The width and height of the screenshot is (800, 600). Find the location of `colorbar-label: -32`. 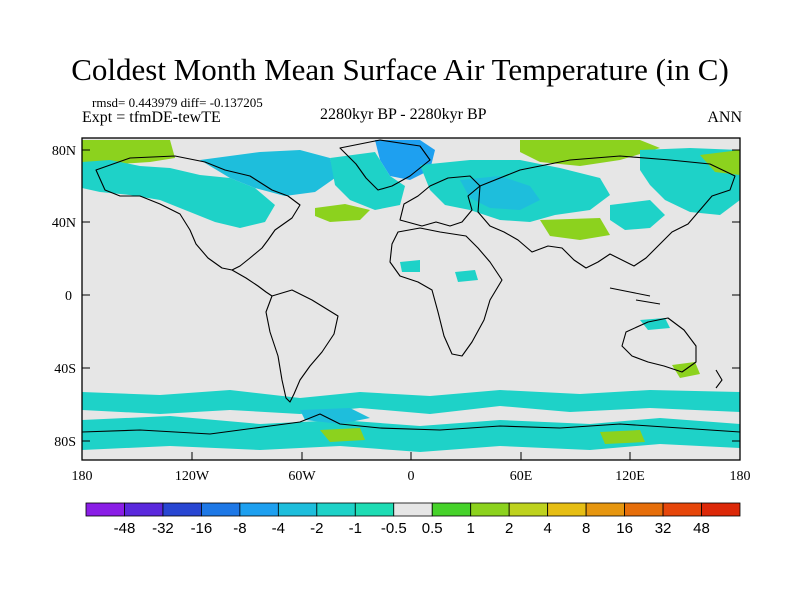

colorbar-label: -32 is located at coordinates (163, 528).